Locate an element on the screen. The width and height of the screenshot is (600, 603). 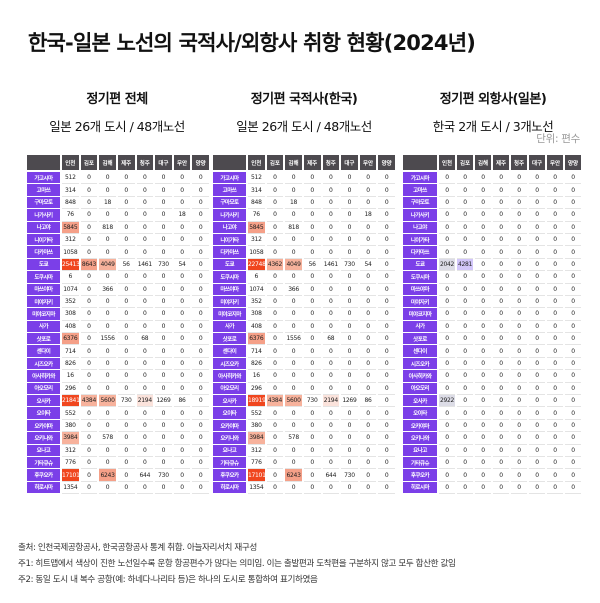
heat-cell: 1074 is located at coordinates (70, 290).